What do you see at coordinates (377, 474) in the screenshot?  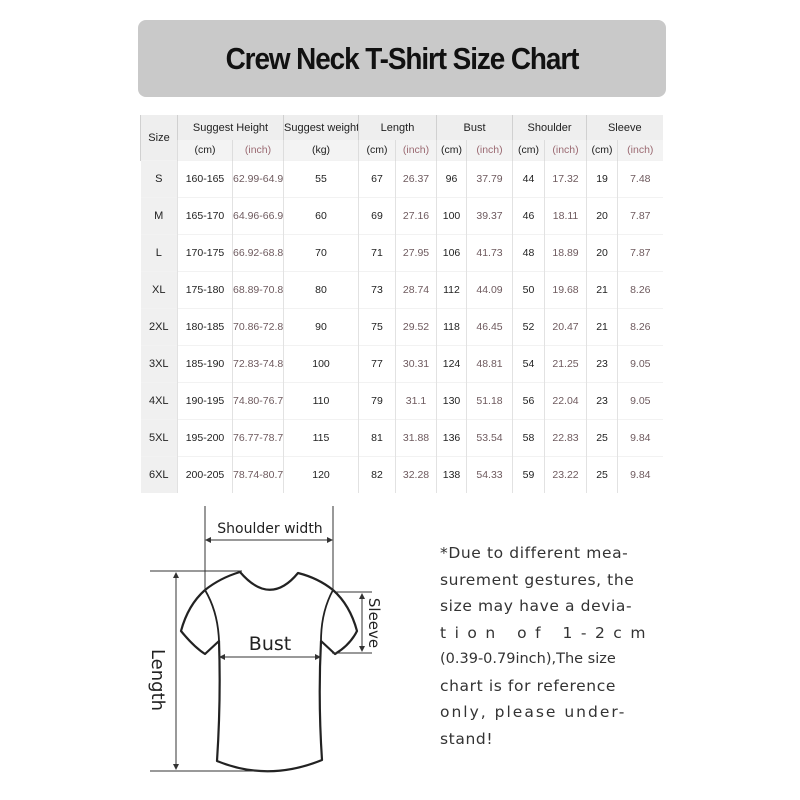 I see `table-cell: 82` at bounding box center [377, 474].